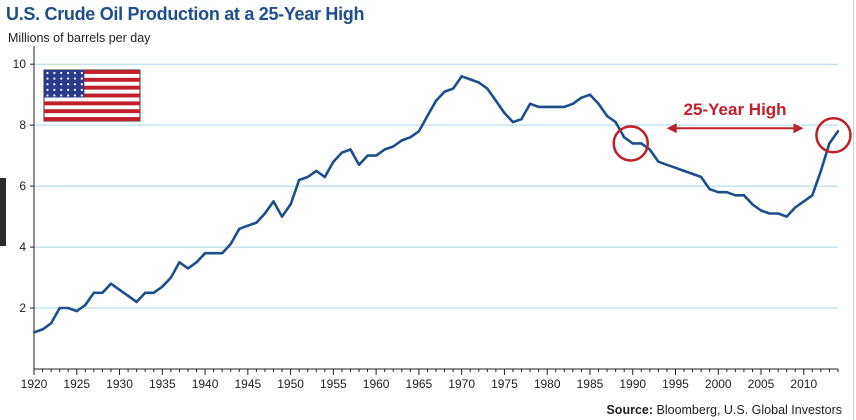 Image resolution: width=856 pixels, height=420 pixels. What do you see at coordinates (24, 207) in the screenshot?
I see `y-axis-ticks: 2 4 6 8 10` at bounding box center [24, 207].